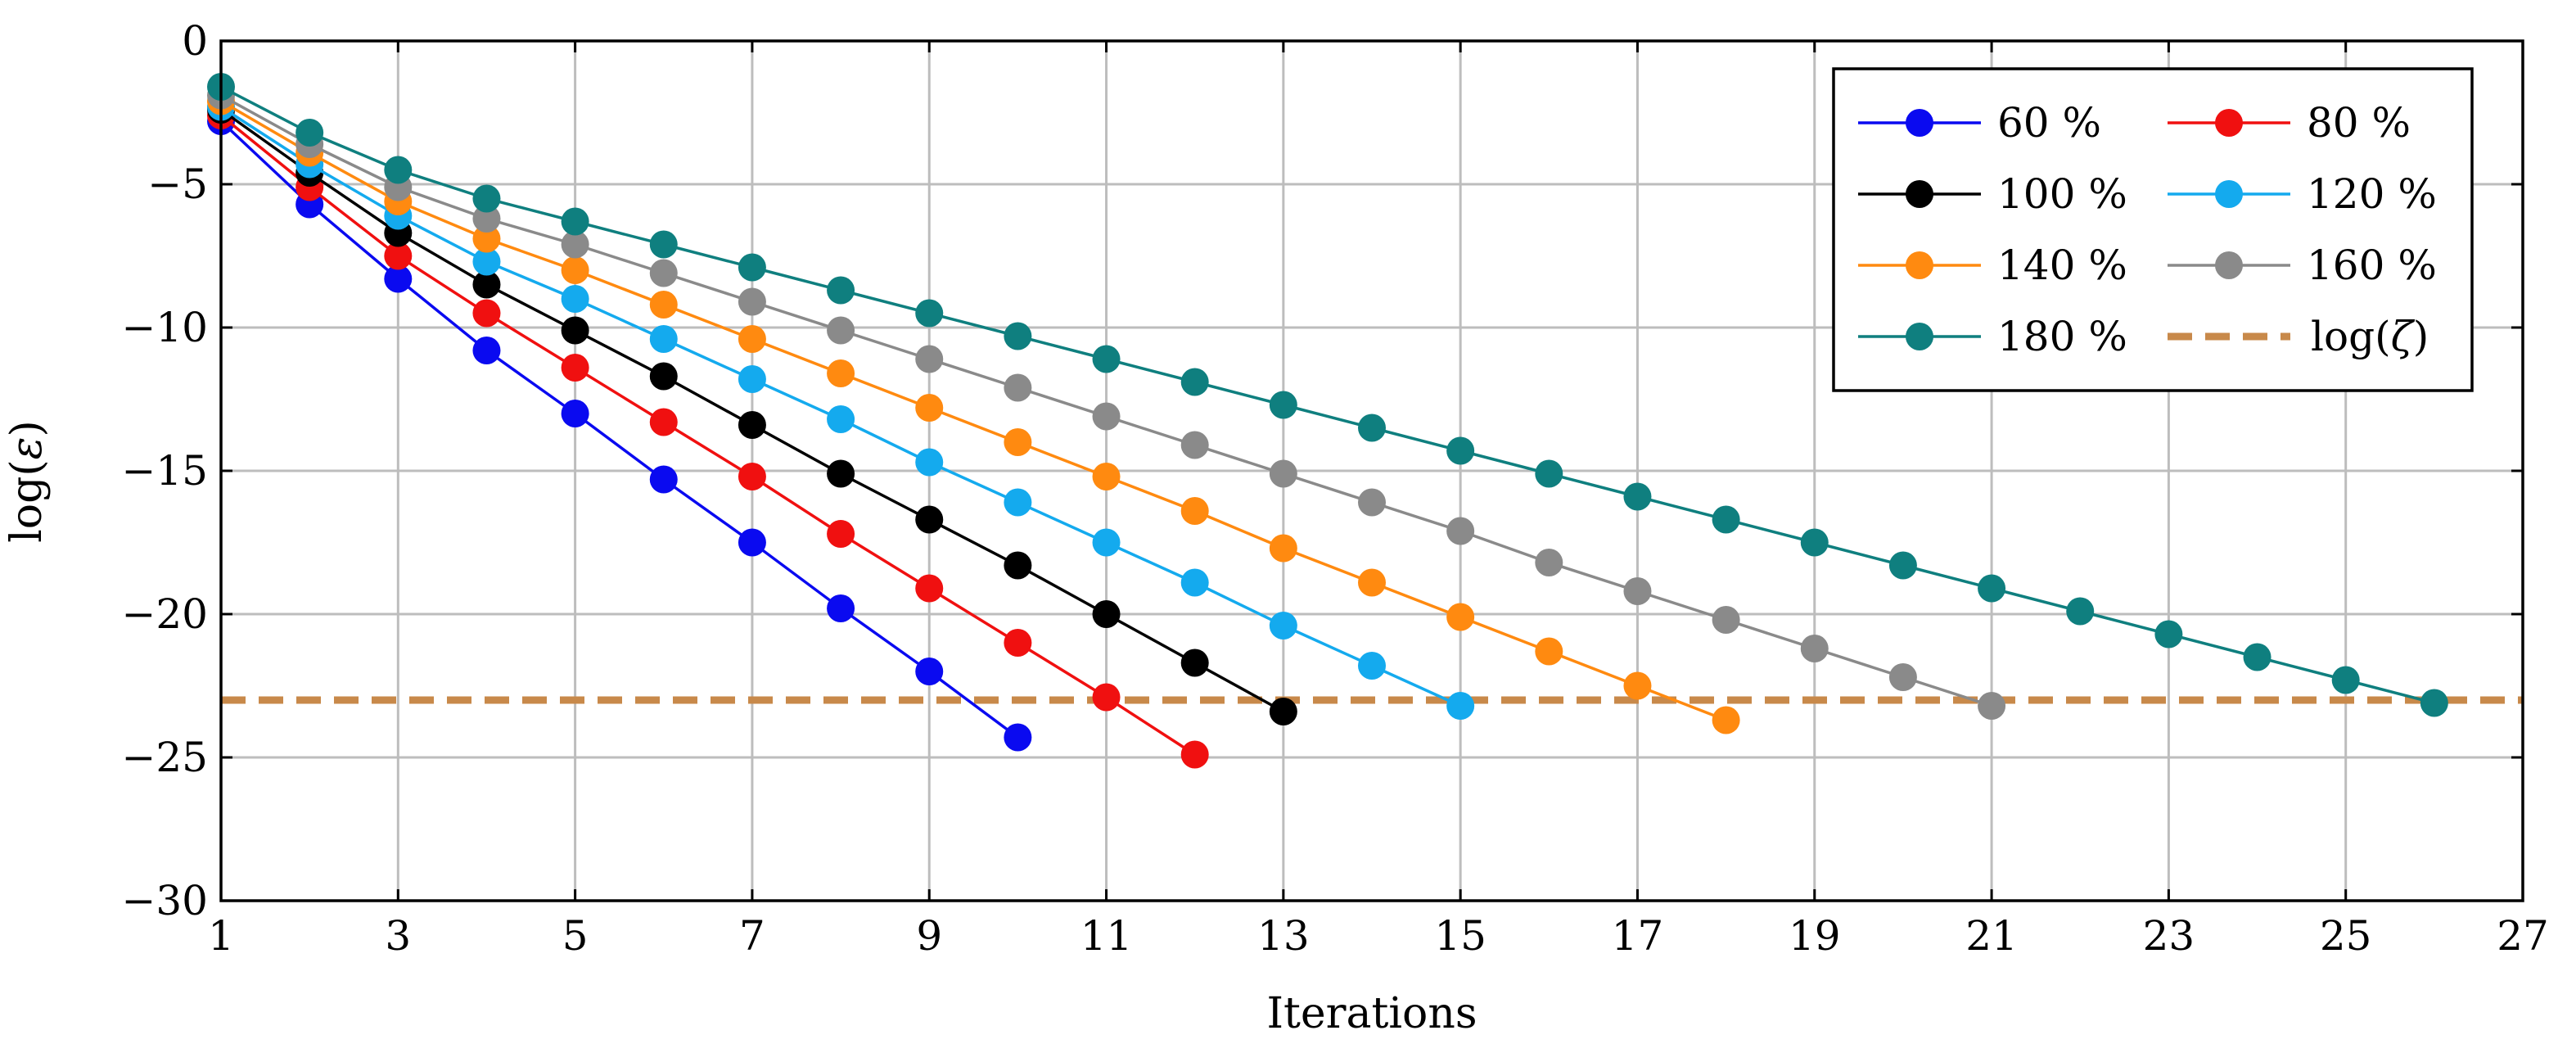 The width and height of the screenshot is (2576, 1044). What do you see at coordinates (2403, 336) in the screenshot?
I see `legend-label-symbol: ζ` at bounding box center [2403, 336].